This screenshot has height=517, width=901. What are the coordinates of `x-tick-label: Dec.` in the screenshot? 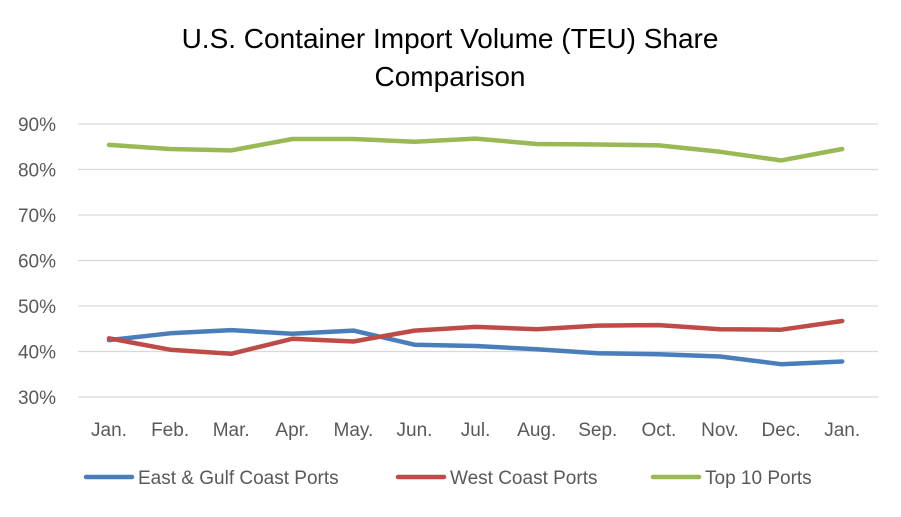 It's located at (781, 430).